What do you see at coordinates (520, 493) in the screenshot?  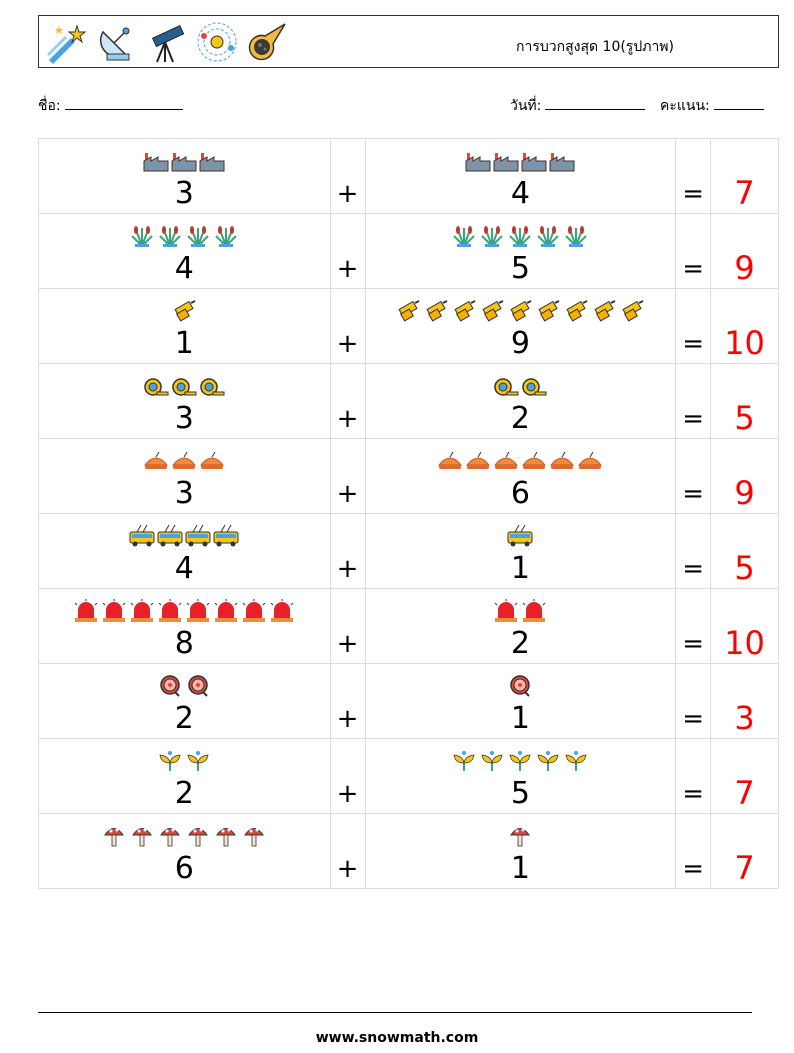 I see `addend-b: 6` at bounding box center [520, 493].